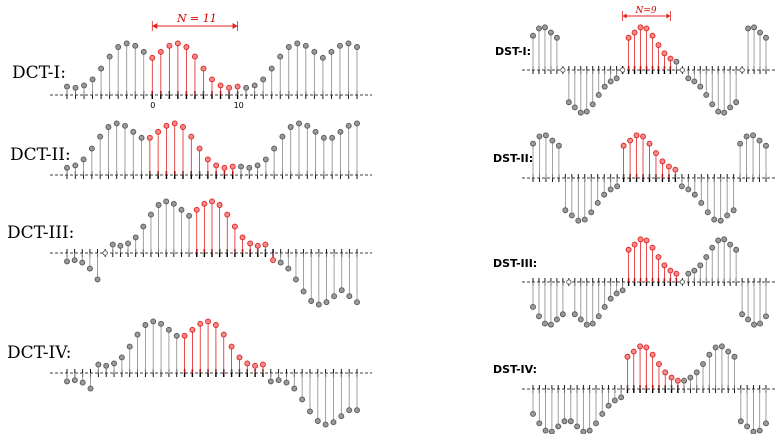  Describe the element at coordinates (634, 178) in the screenshot. I see `dst-2-panel: DST-II:` at that location.